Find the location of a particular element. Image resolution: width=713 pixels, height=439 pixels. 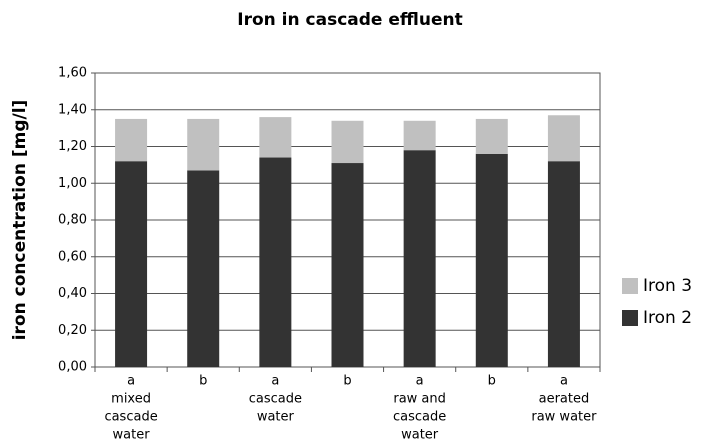

y-tick-label: 1,60 is located at coordinates (72, 73).